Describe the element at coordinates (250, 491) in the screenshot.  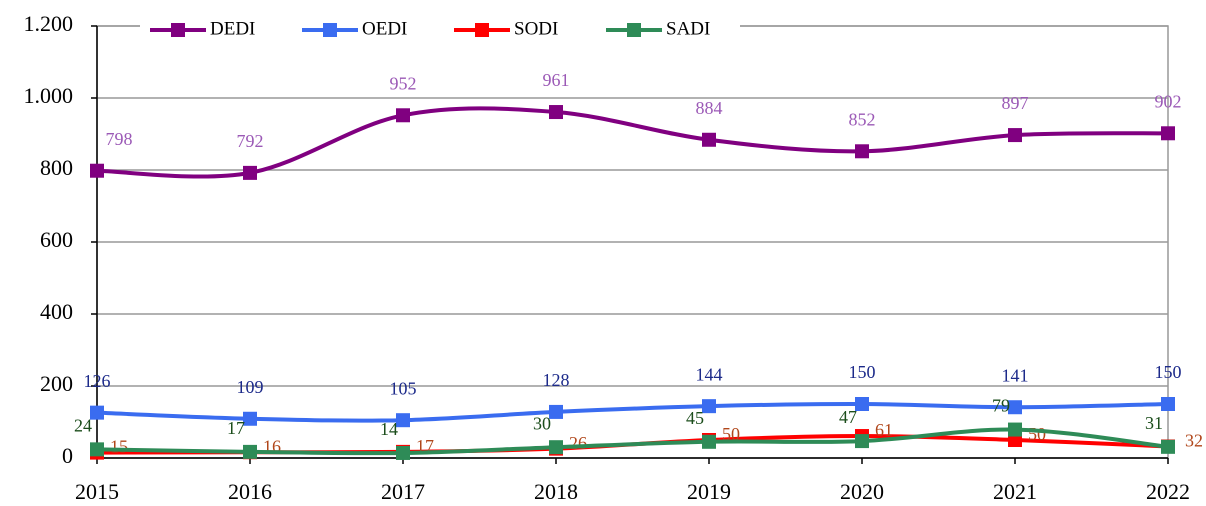
I see `x-tick-label: 2016` at that location.